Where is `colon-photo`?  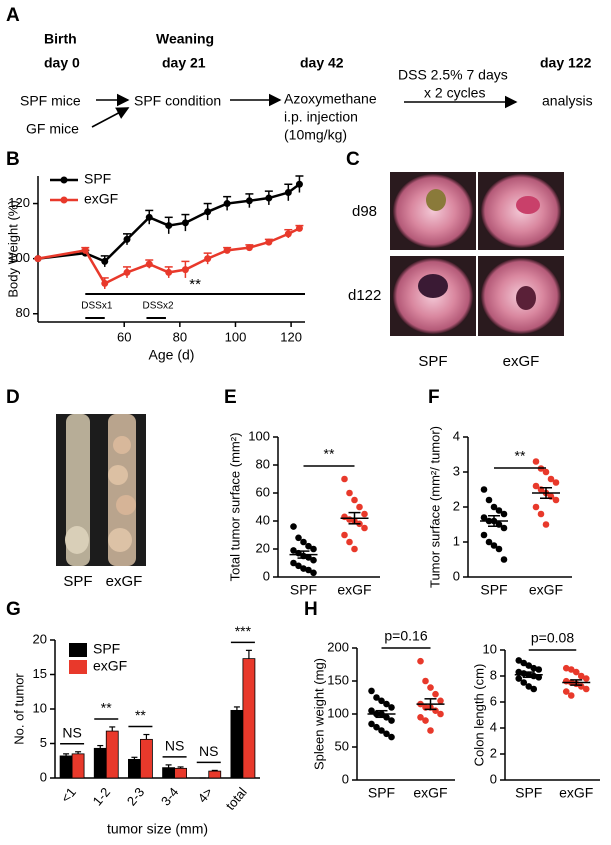
colon-photo is located at coordinates (101, 490).